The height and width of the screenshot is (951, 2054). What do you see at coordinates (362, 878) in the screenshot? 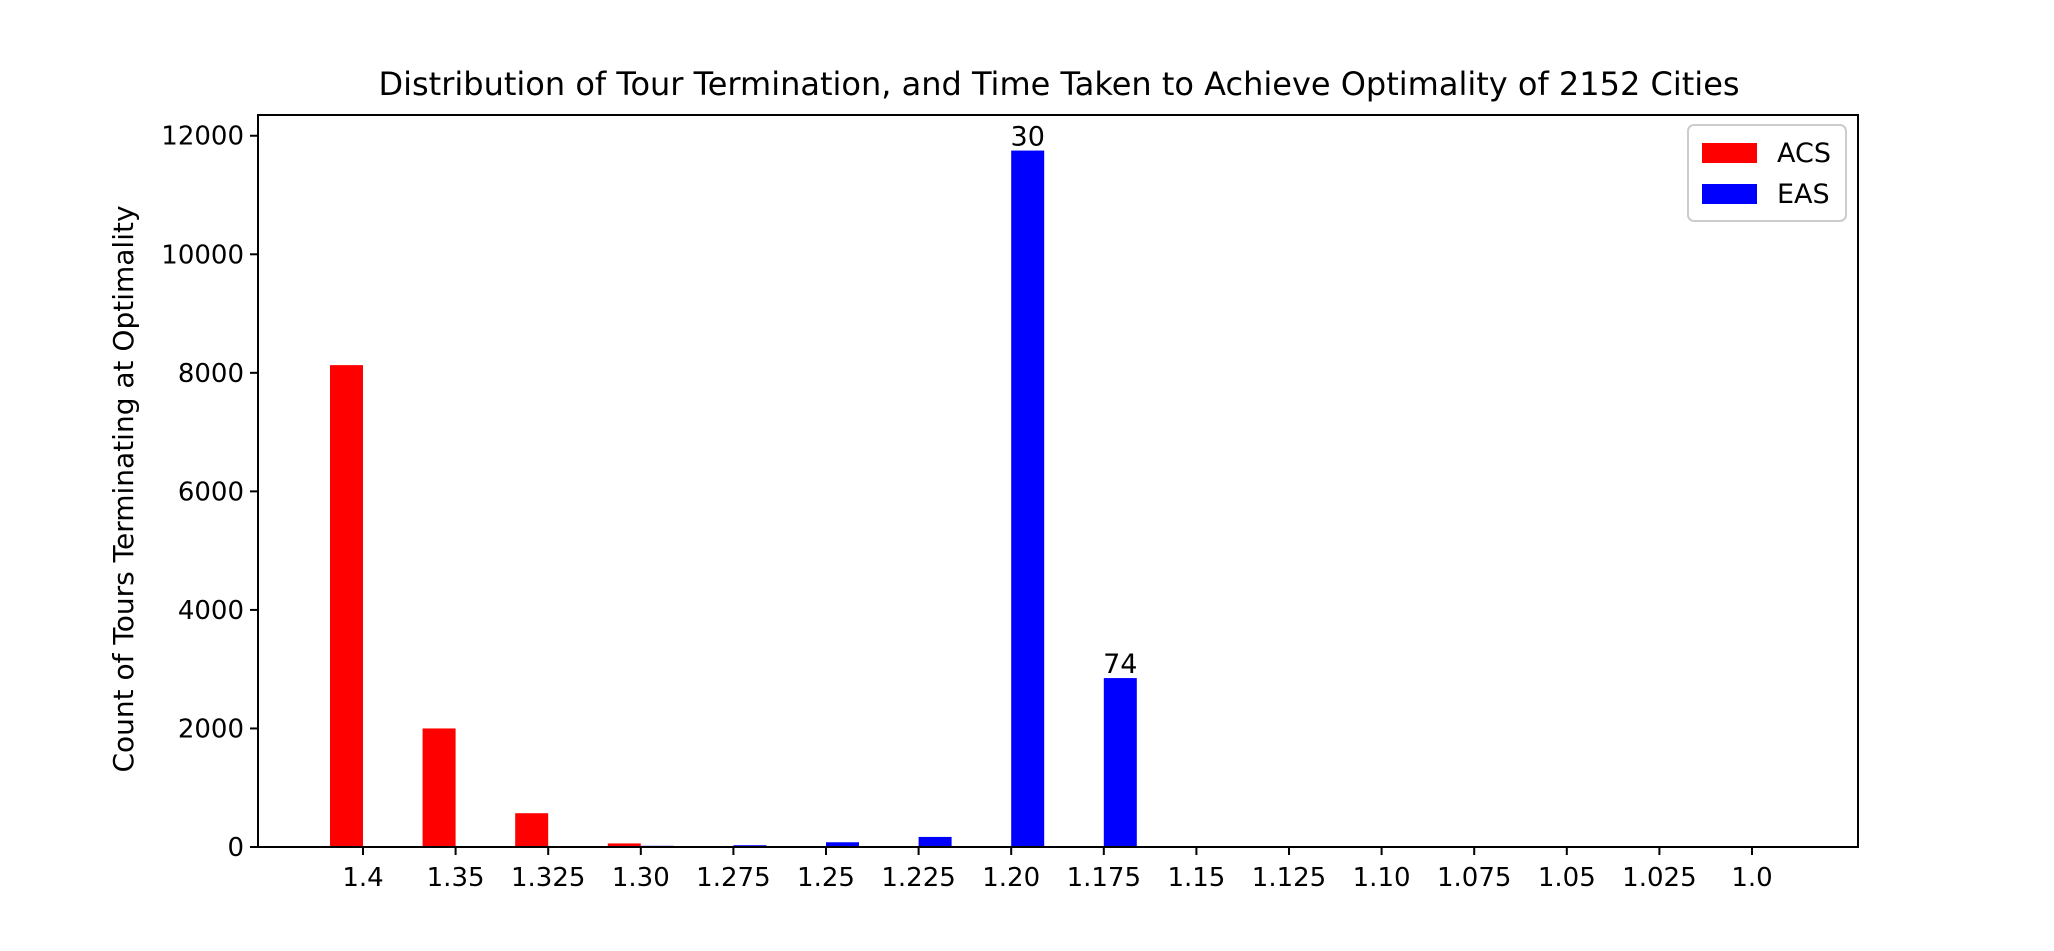
I see `x-tick-label: 1.4` at bounding box center [362, 878].